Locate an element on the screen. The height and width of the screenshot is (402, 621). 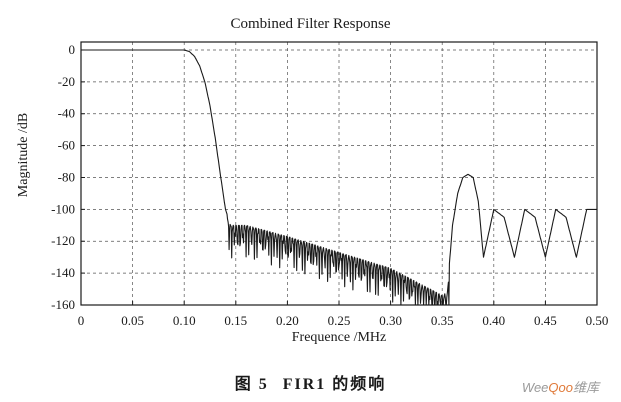
chart-title: Combined Filter Response is located at coordinates (310, 24).